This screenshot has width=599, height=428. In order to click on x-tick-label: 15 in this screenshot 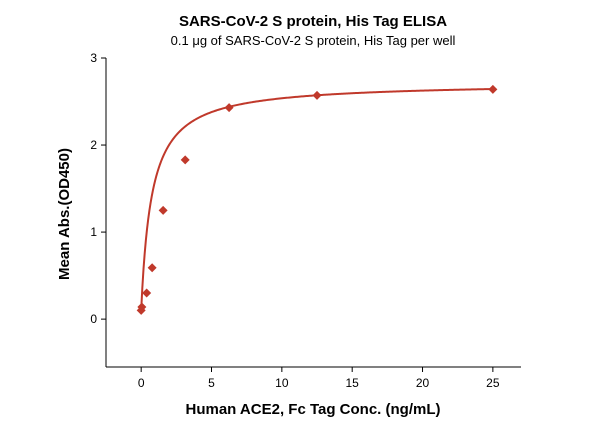, I will do `click(353, 383)`.